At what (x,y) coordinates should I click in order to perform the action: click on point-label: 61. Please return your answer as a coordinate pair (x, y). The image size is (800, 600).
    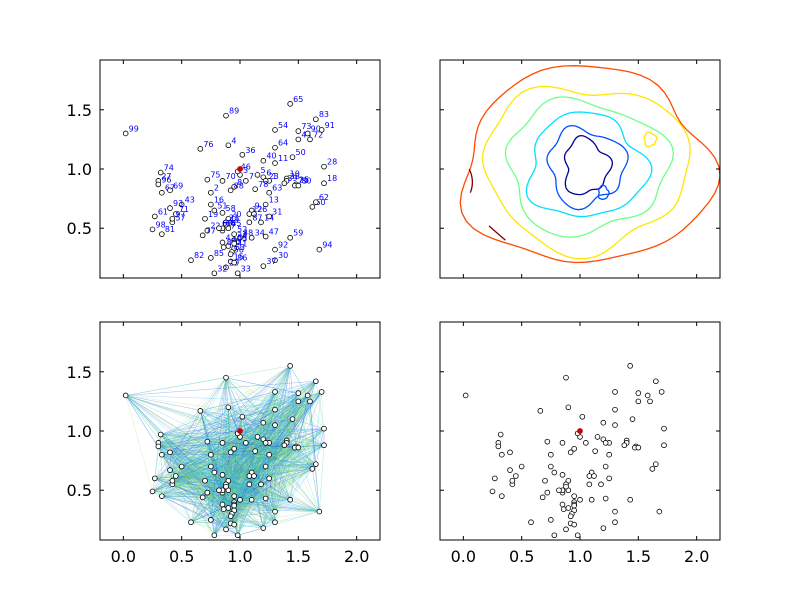
    Looking at the image, I should click on (163, 211).